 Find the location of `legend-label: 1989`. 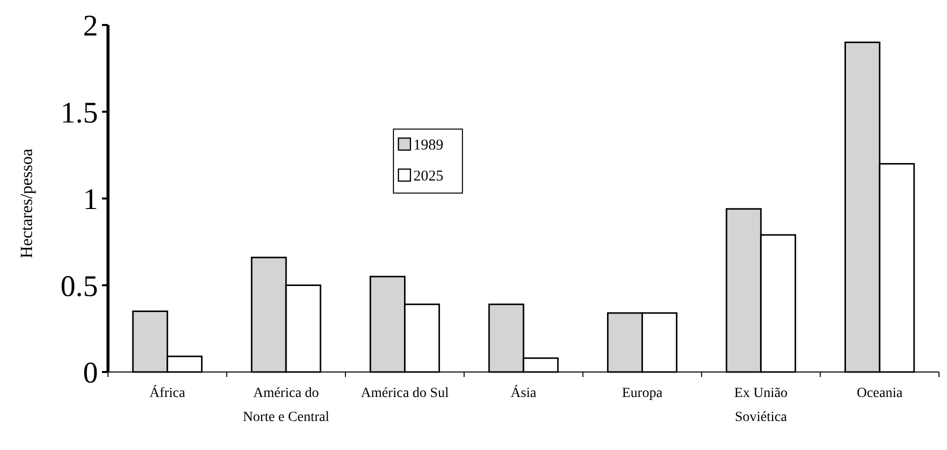

legend-label: 1989 is located at coordinates (428, 145).